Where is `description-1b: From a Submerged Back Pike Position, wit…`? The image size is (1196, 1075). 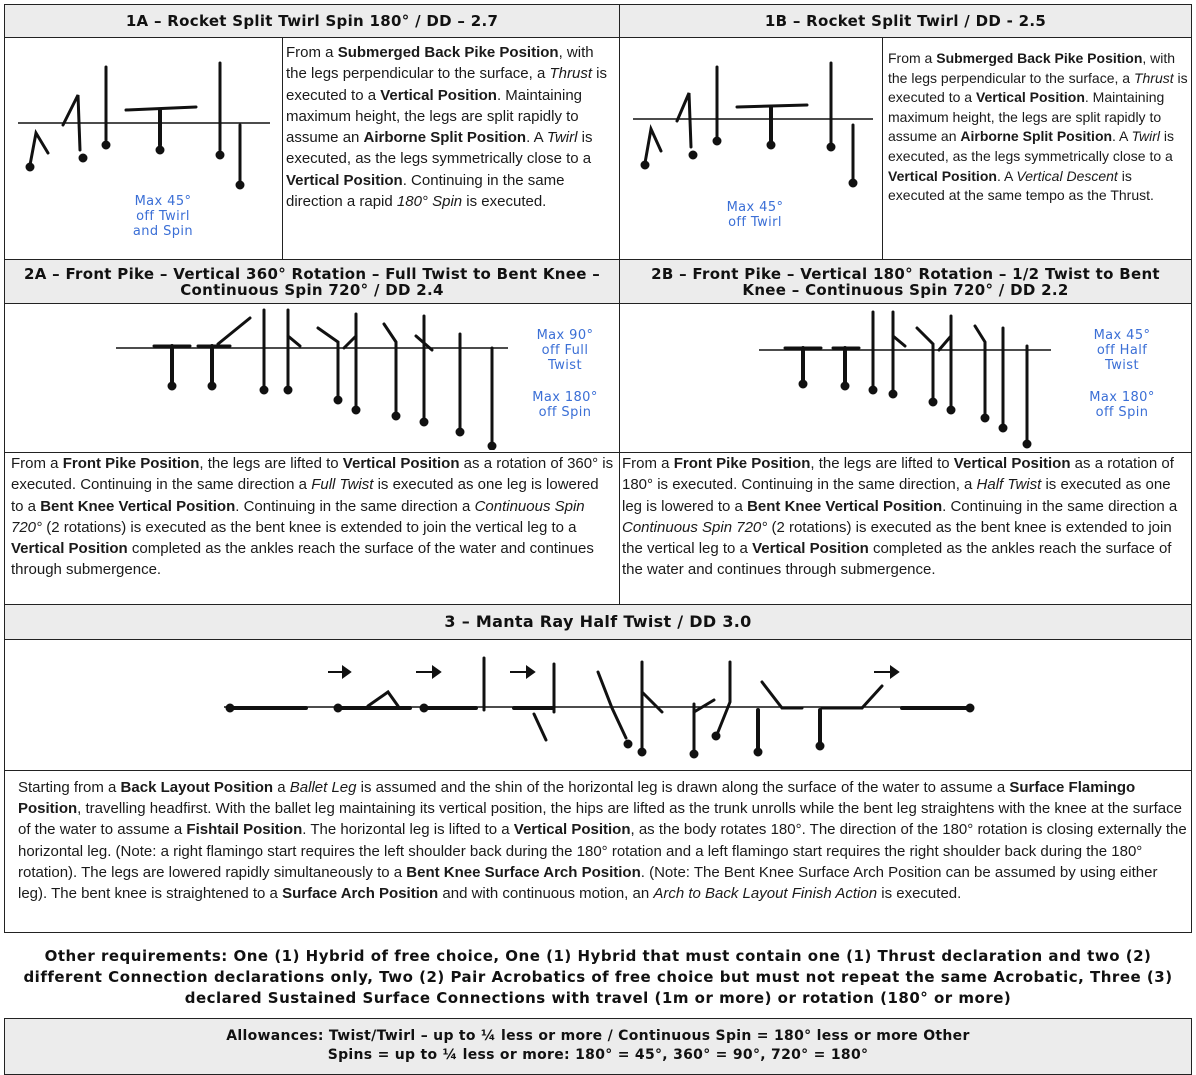
description-1b: From a Submerged Back Pike Position, wit… is located at coordinates (1039, 127).